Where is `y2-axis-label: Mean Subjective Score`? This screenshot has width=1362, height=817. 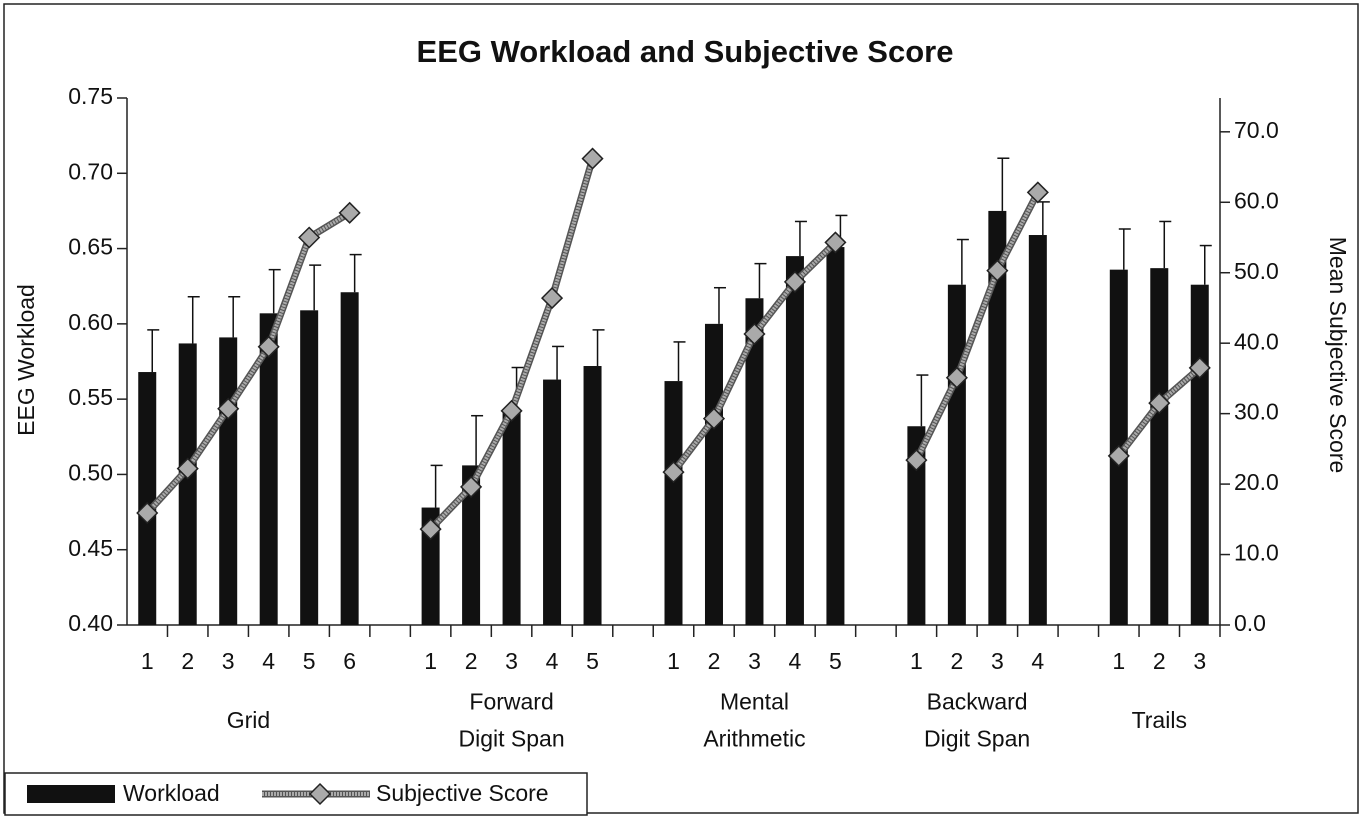
y2-axis-label: Mean Subjective Score is located at coordinates (1338, 355).